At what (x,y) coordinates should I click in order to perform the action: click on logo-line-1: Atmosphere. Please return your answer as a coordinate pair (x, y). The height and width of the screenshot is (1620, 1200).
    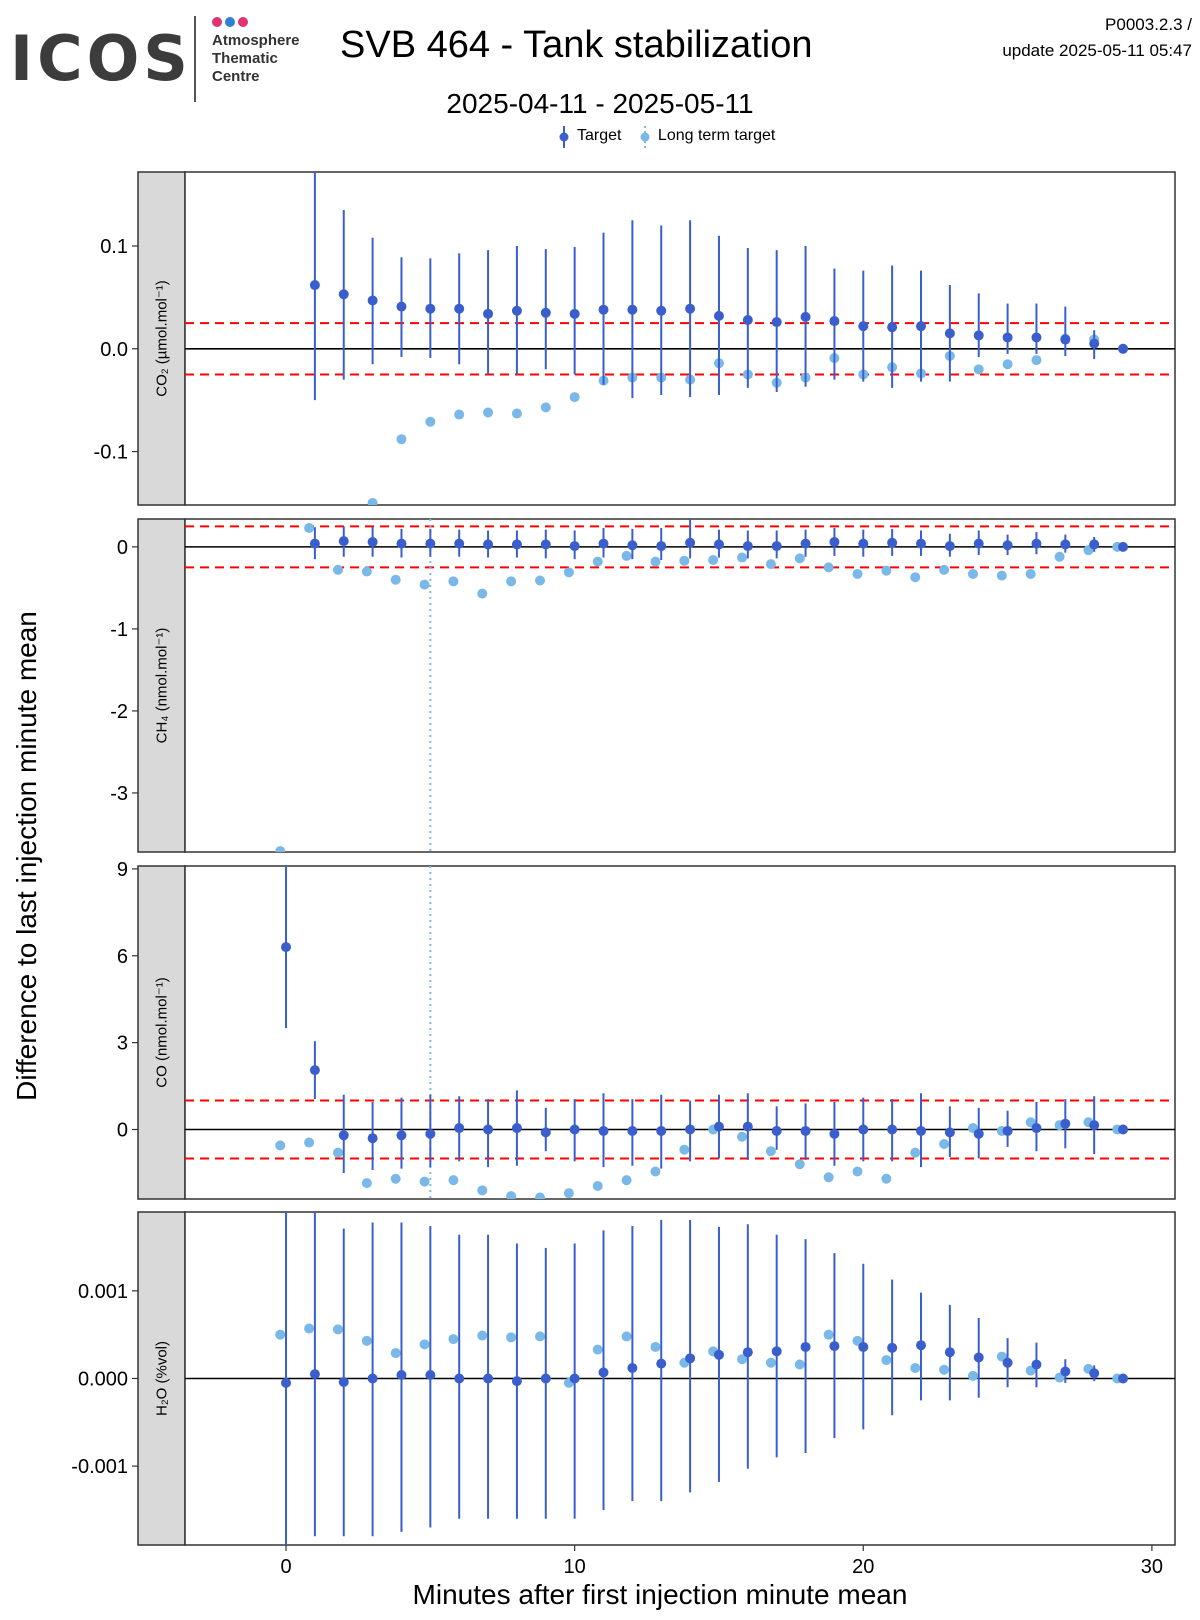
    Looking at the image, I should click on (256, 40).